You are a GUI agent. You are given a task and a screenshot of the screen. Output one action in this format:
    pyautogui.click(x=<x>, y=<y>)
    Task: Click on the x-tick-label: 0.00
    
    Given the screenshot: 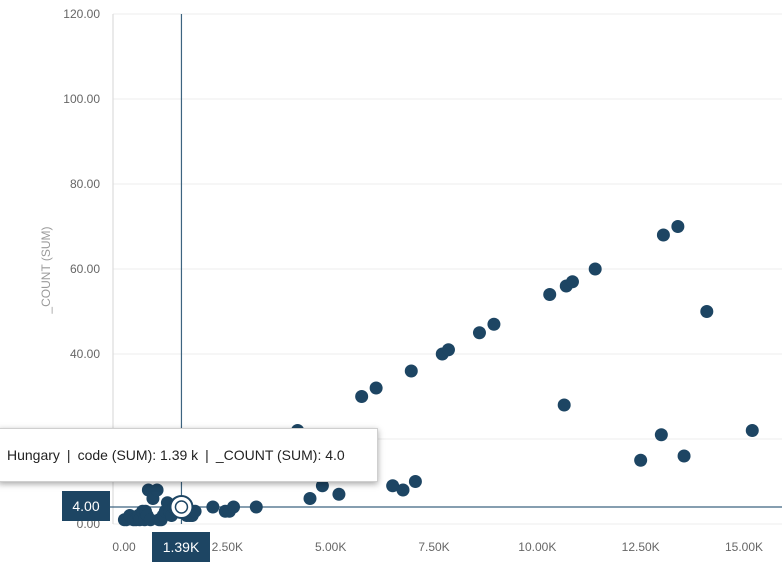 What is the action you would take?
    pyautogui.click(x=124, y=547)
    